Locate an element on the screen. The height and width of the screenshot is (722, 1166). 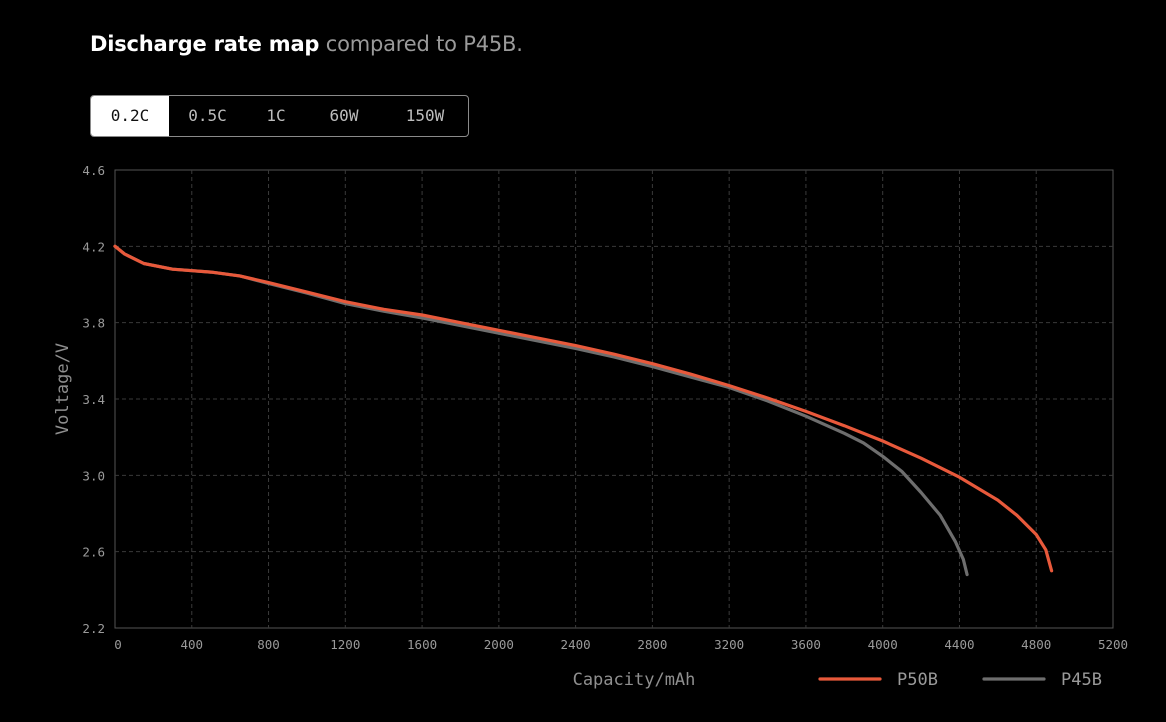
x-tick-label: 4400 is located at coordinates (959, 644).